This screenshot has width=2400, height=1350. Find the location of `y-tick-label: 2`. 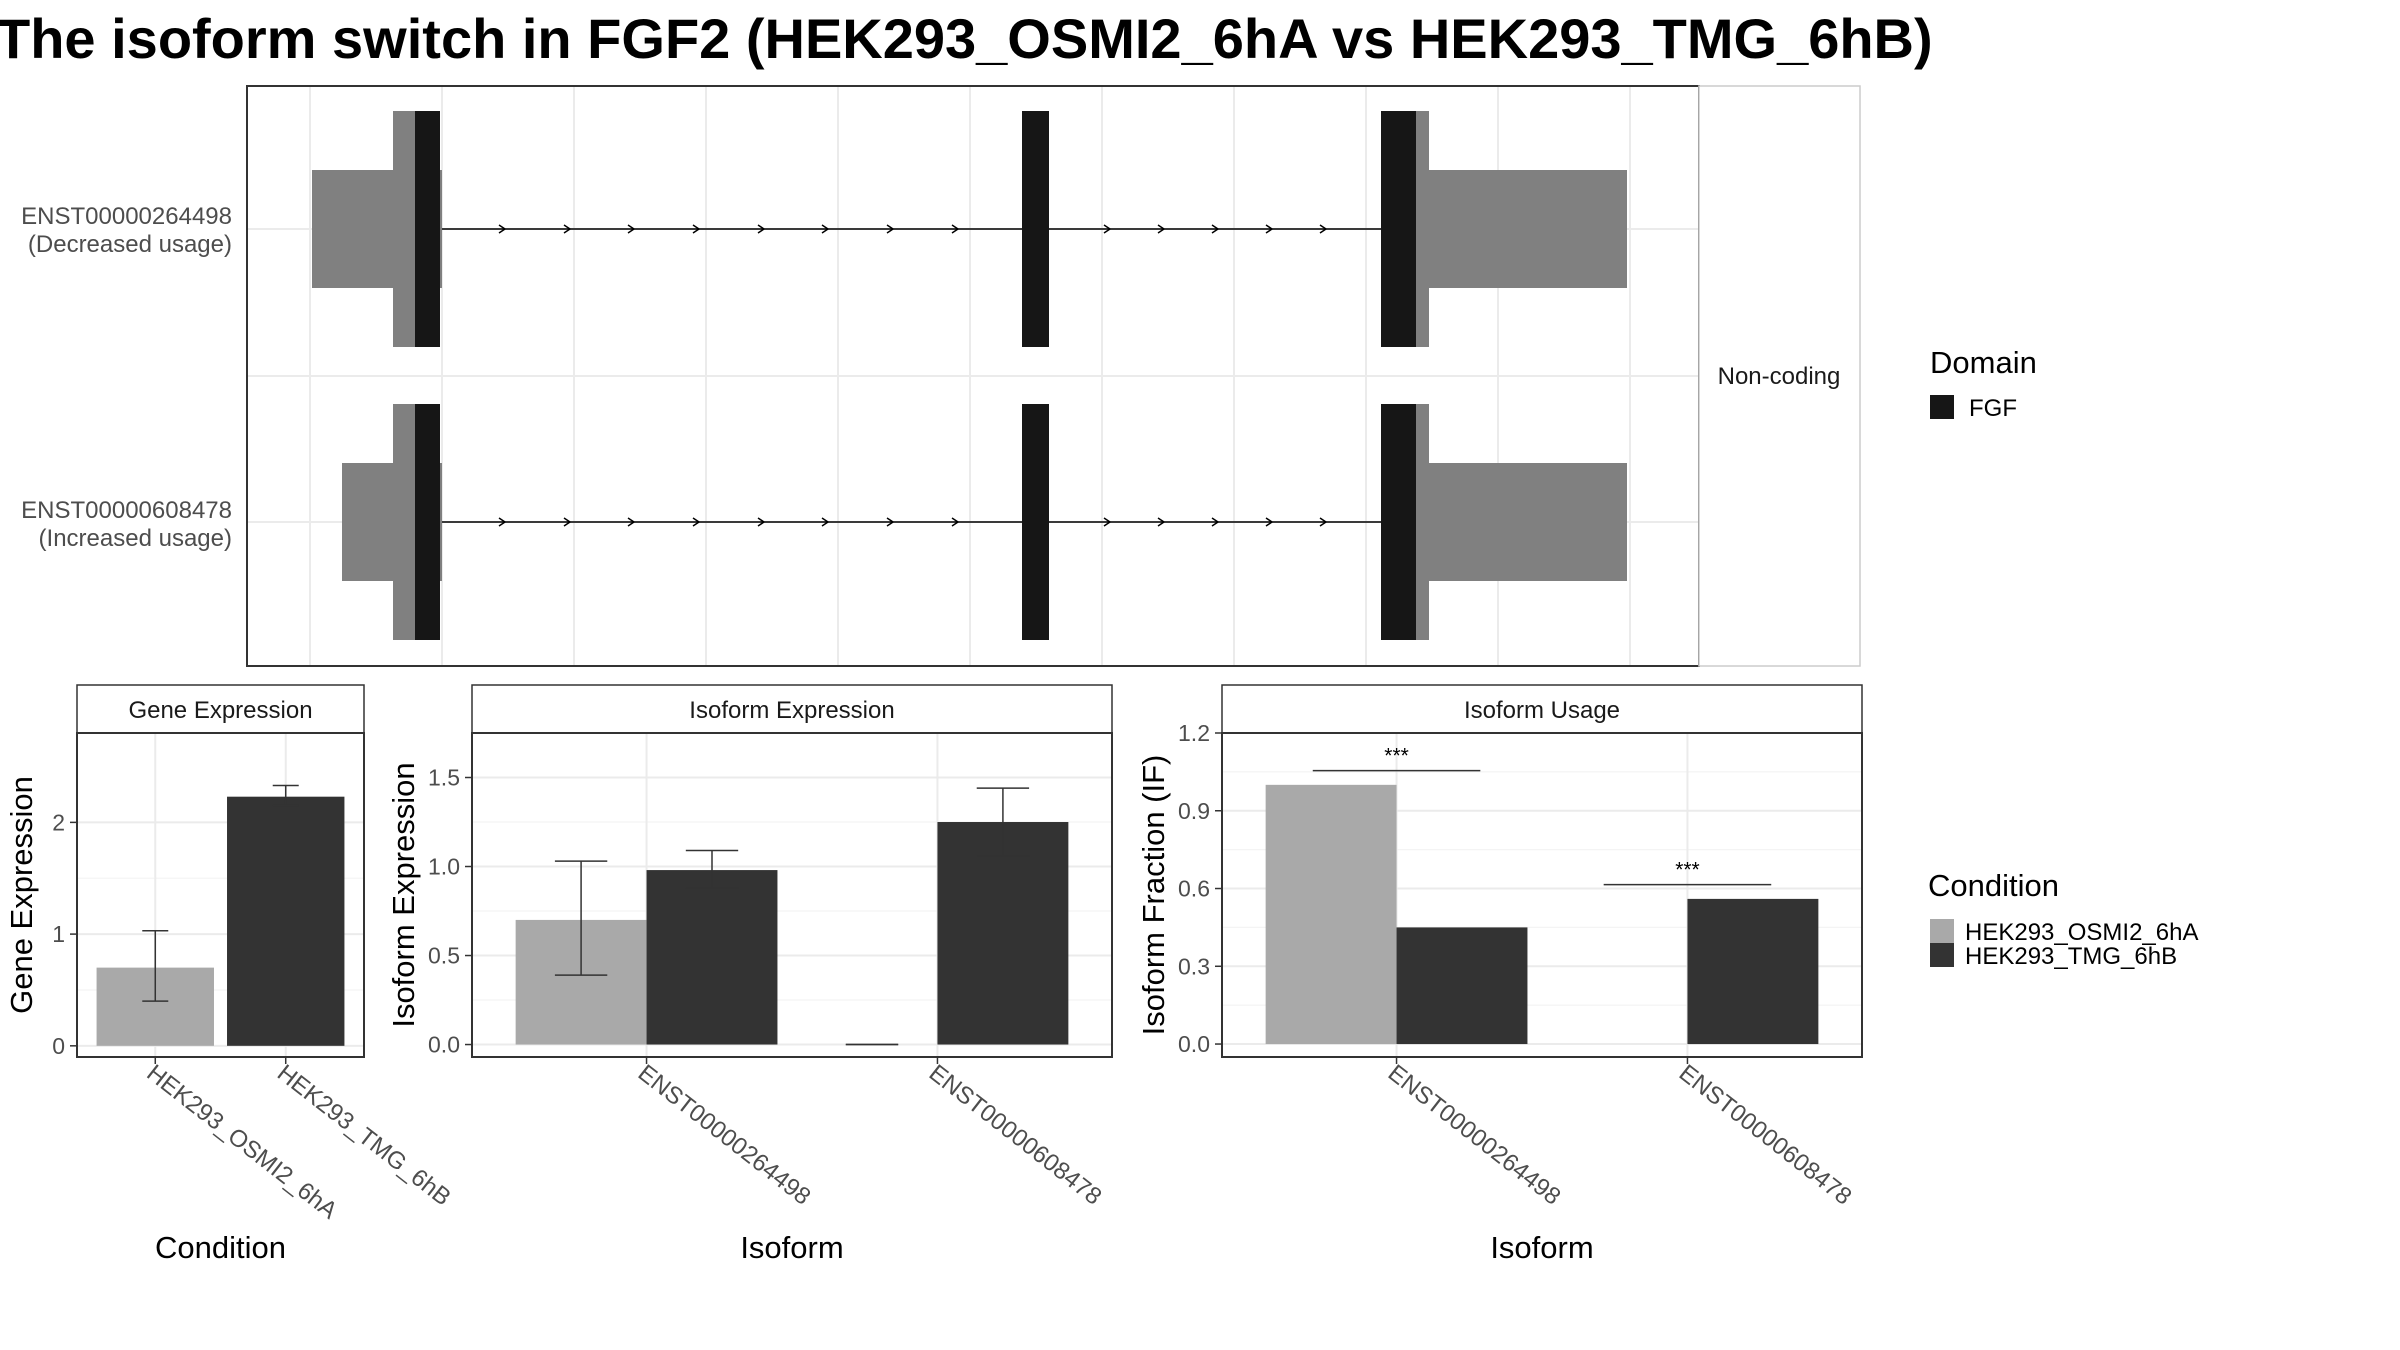

y-tick-label: 2 is located at coordinates (58, 822).